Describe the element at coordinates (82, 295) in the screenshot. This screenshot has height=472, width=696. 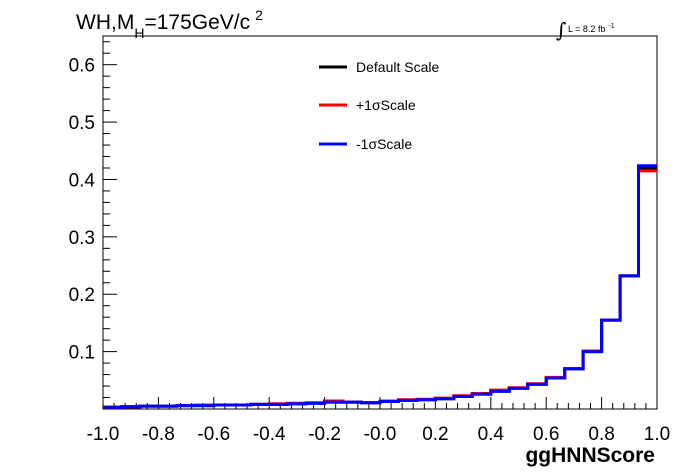
I see `y-tick-label: 0.2` at that location.